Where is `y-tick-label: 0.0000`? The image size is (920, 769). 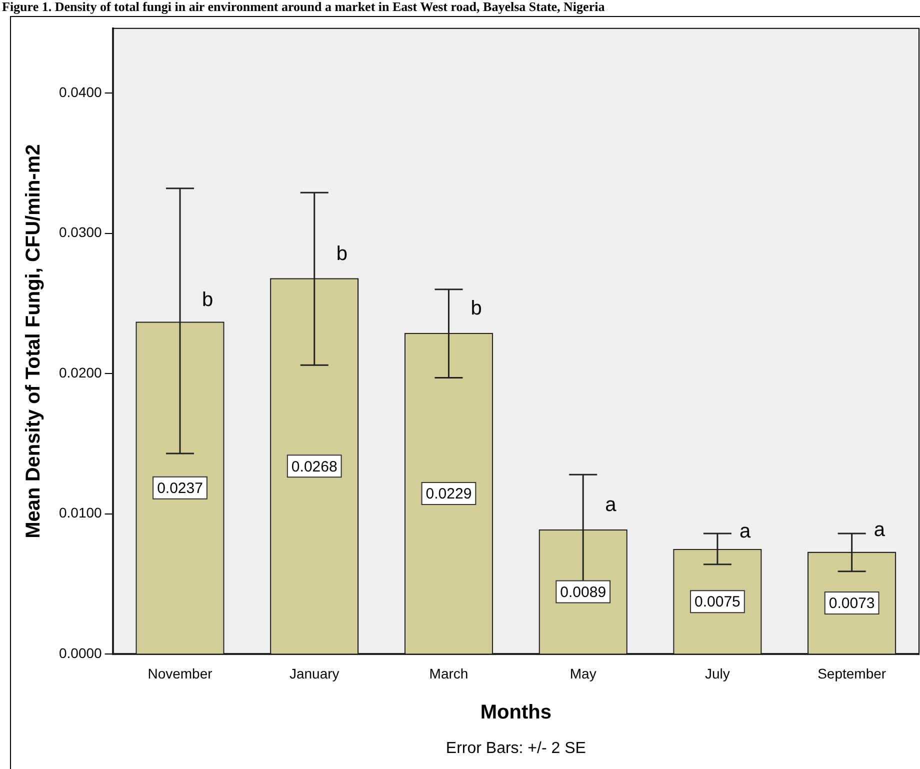 y-tick-label: 0.0000 is located at coordinates (80, 653).